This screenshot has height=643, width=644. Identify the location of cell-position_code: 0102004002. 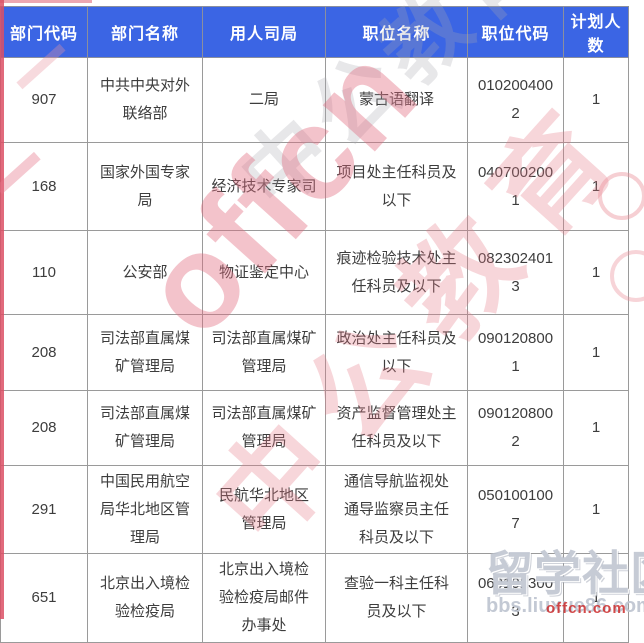
(515, 100).